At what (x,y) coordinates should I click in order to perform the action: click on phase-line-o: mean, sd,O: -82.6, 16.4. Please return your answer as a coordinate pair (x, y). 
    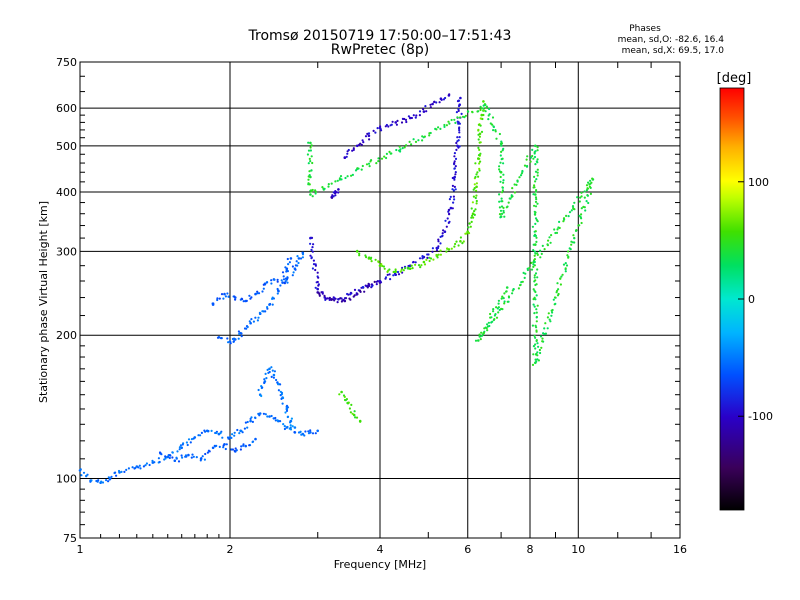
    Looking at the image, I should click on (671, 40).